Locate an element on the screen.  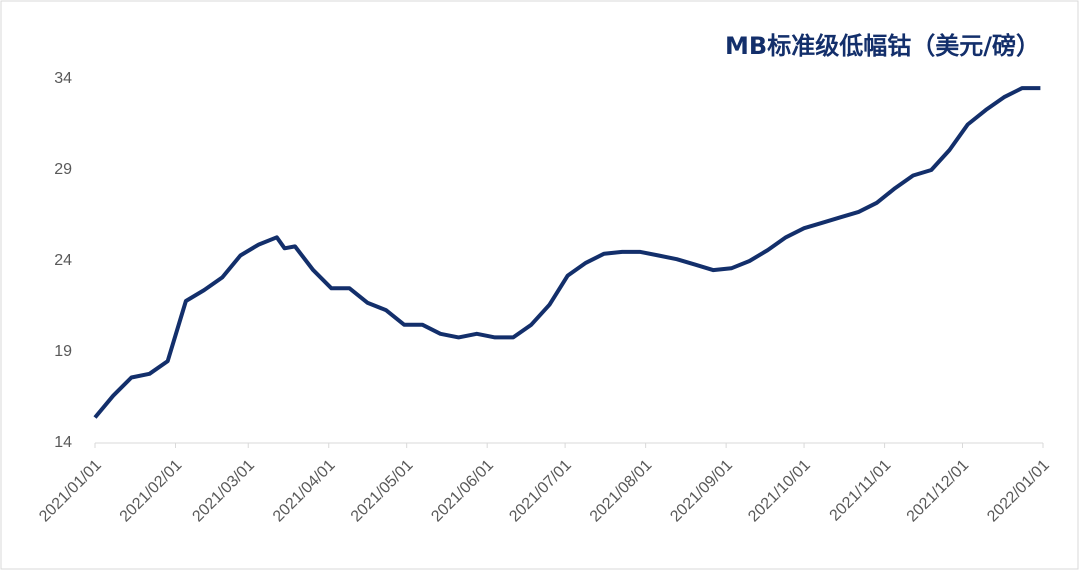
y-tick-label: 29 is located at coordinates (63, 169).